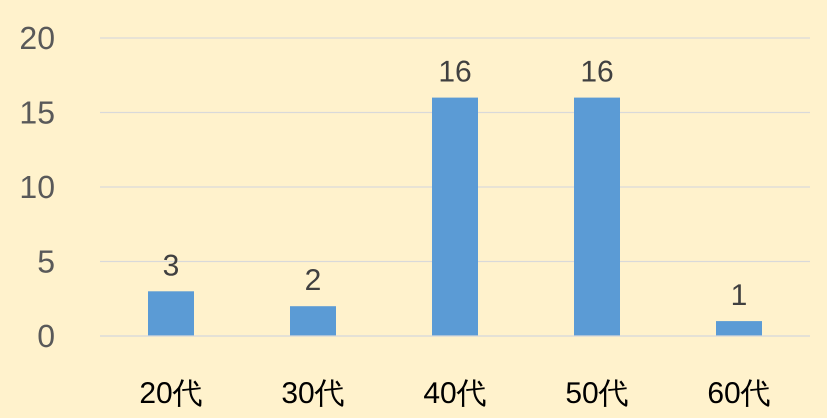 This screenshot has height=418, width=827. I want to click on x-tick-label: 50代, so click(597, 393).